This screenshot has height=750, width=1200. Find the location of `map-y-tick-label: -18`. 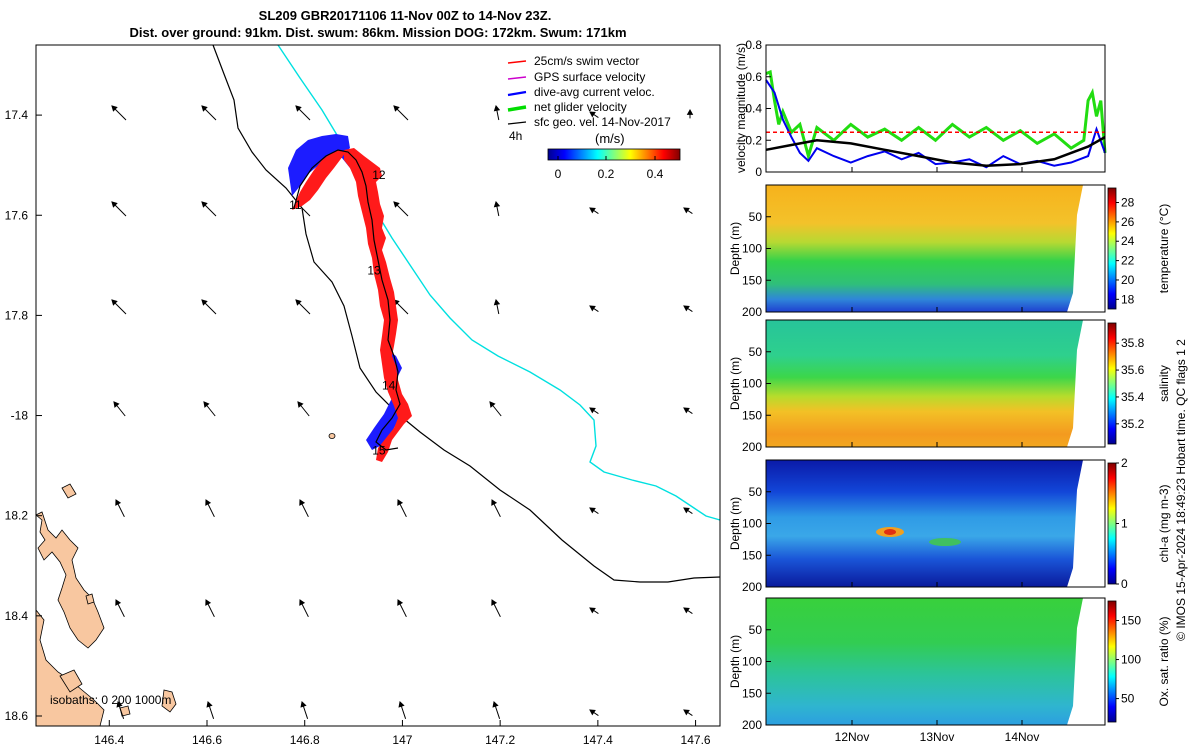

map-y-tick-label: -18 is located at coordinates (20, 416).